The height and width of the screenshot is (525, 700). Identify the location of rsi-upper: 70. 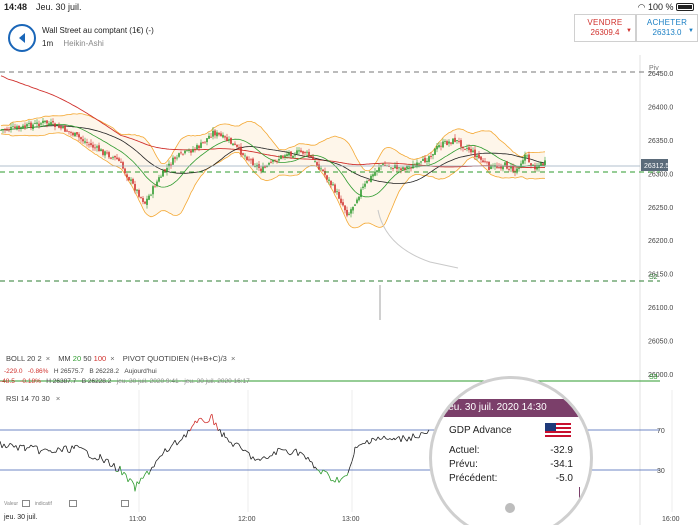
(35, 398).